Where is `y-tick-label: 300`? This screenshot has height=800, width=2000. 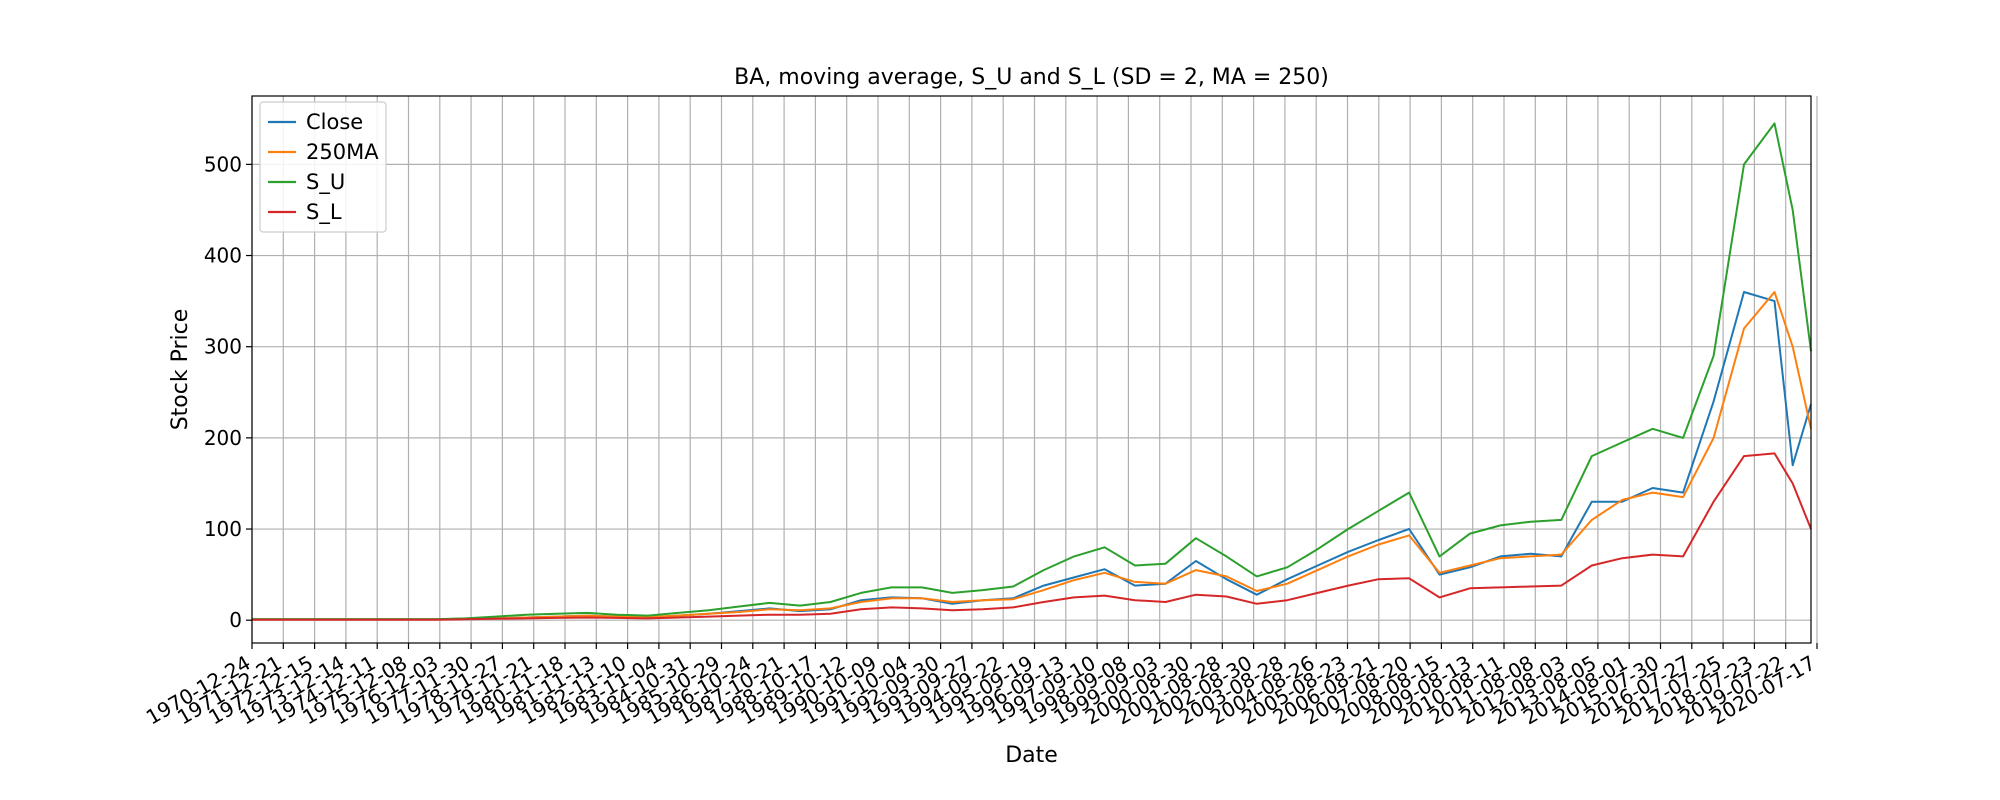 y-tick-label: 300 is located at coordinates (223, 347).